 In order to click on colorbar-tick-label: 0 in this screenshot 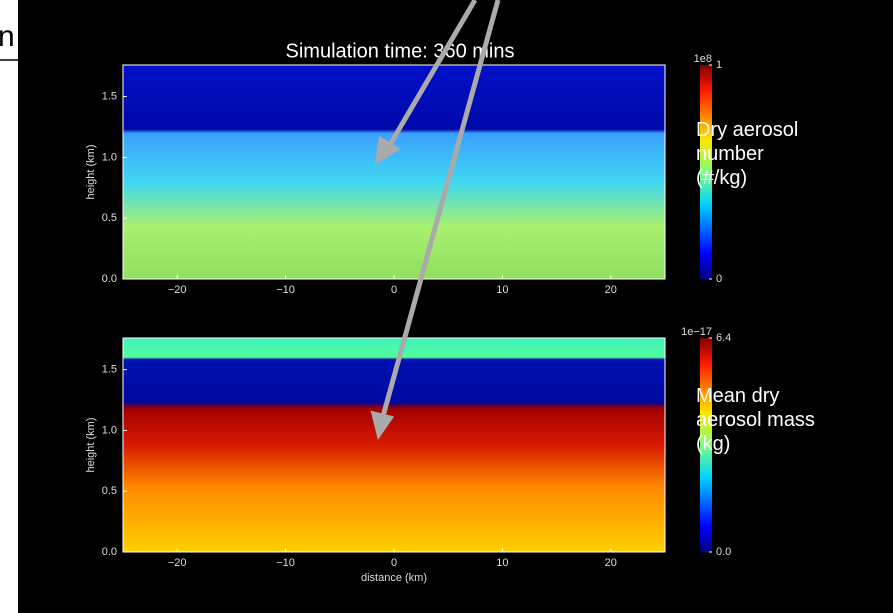, I will do `click(719, 279)`.